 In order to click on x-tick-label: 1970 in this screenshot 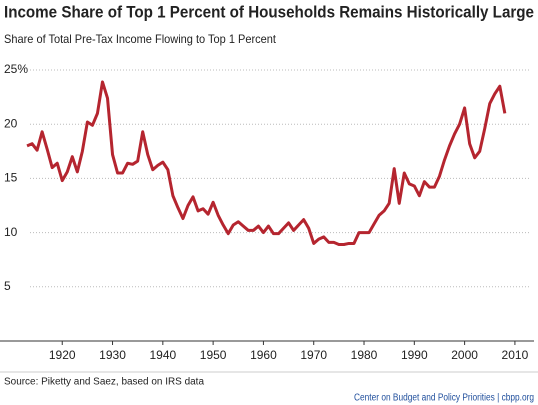, I will do `click(313, 355)`.